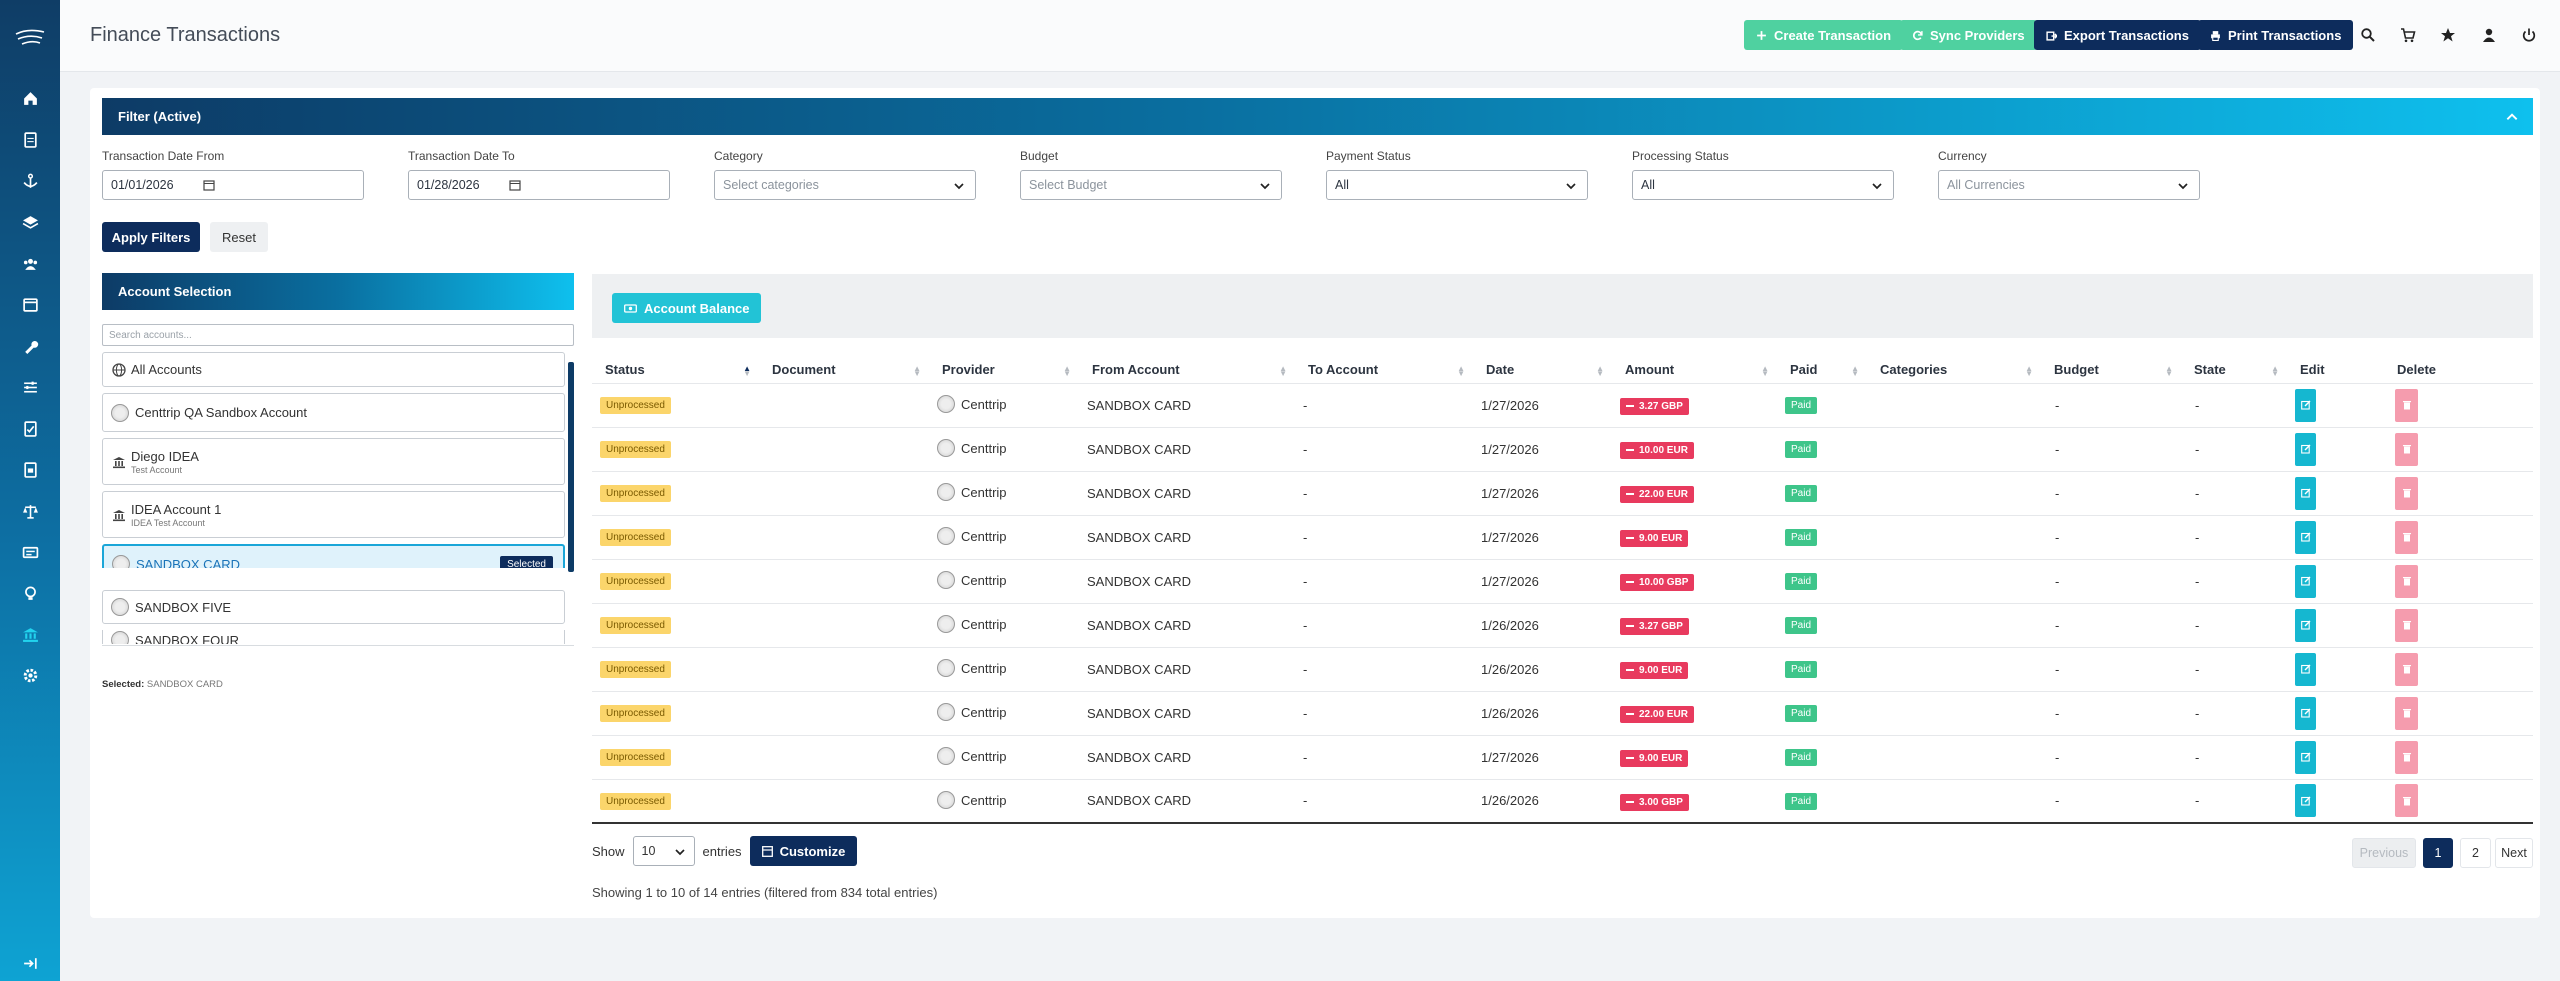 This screenshot has width=2560, height=981. I want to click on column-header-date: Date ▲ ▼, so click(1542, 370).